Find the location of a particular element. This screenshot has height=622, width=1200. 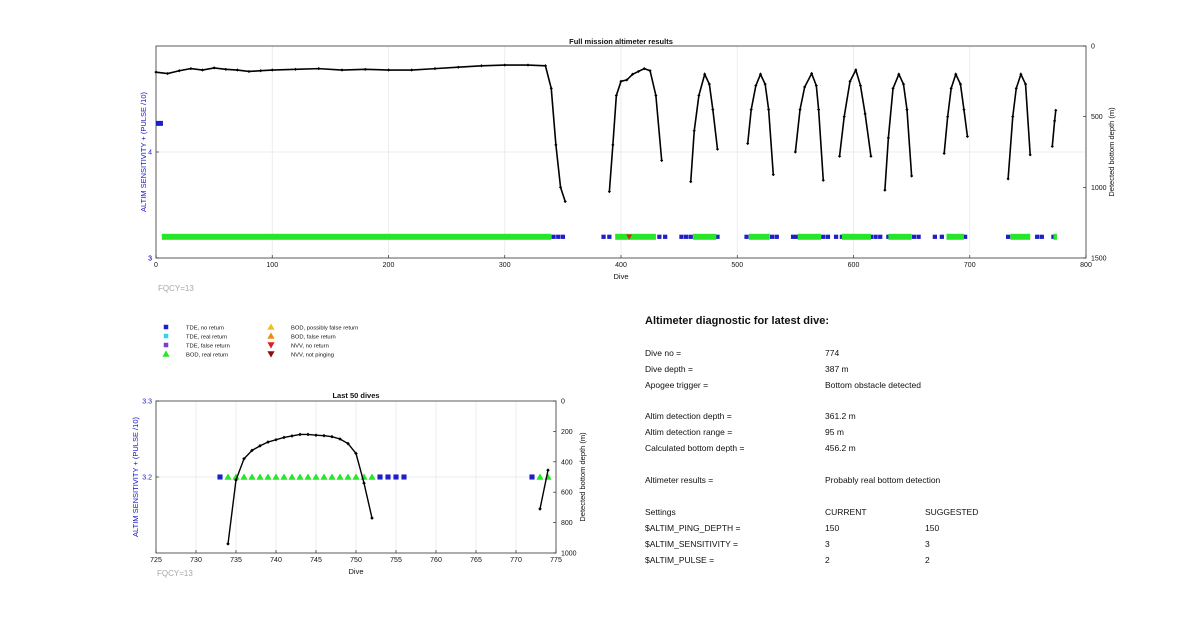

top-chart-title: Full mission altimeter results is located at coordinates (621, 41).